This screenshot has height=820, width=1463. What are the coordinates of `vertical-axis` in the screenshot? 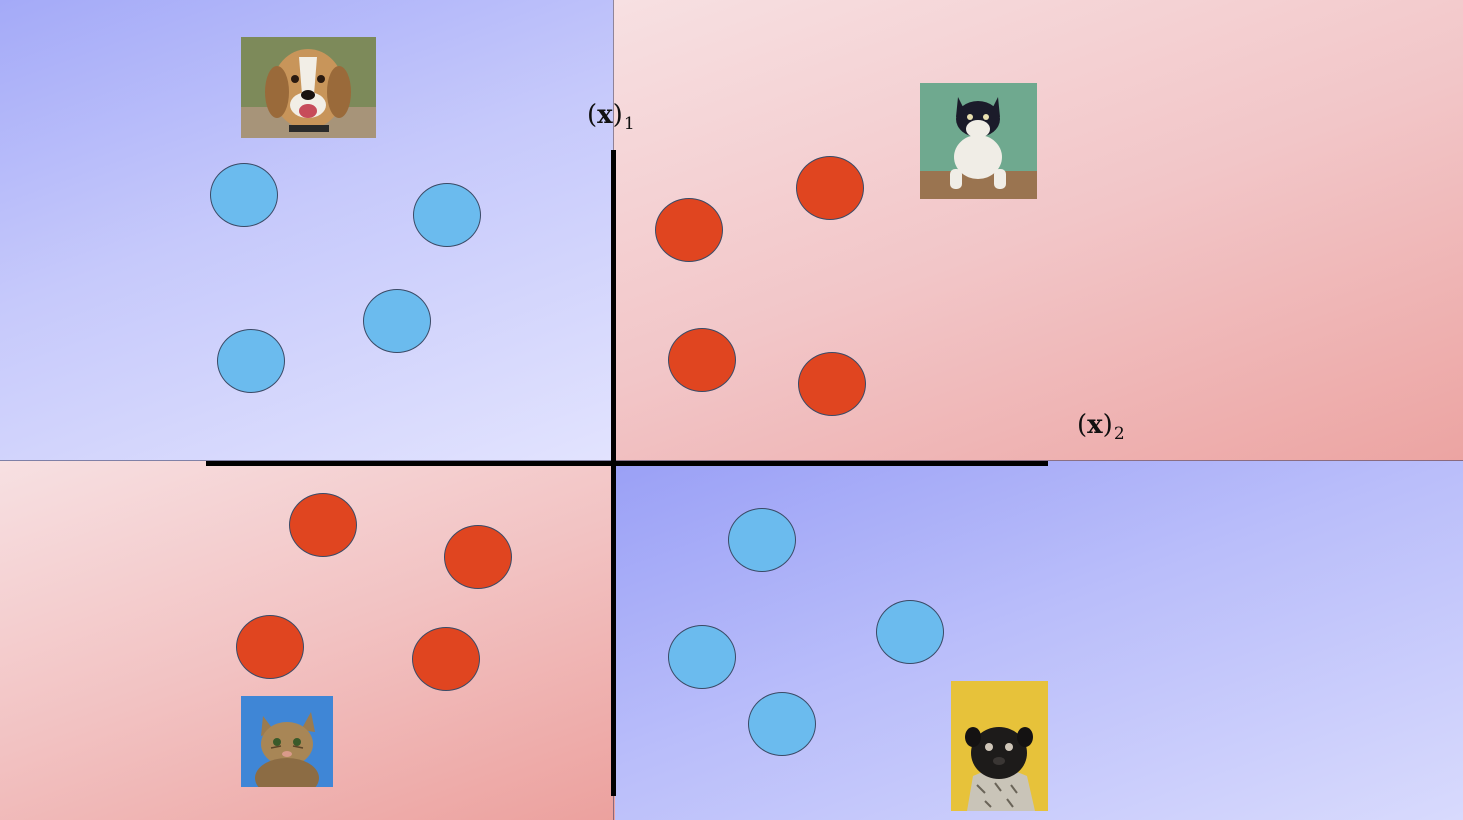 It's located at (613, 473).